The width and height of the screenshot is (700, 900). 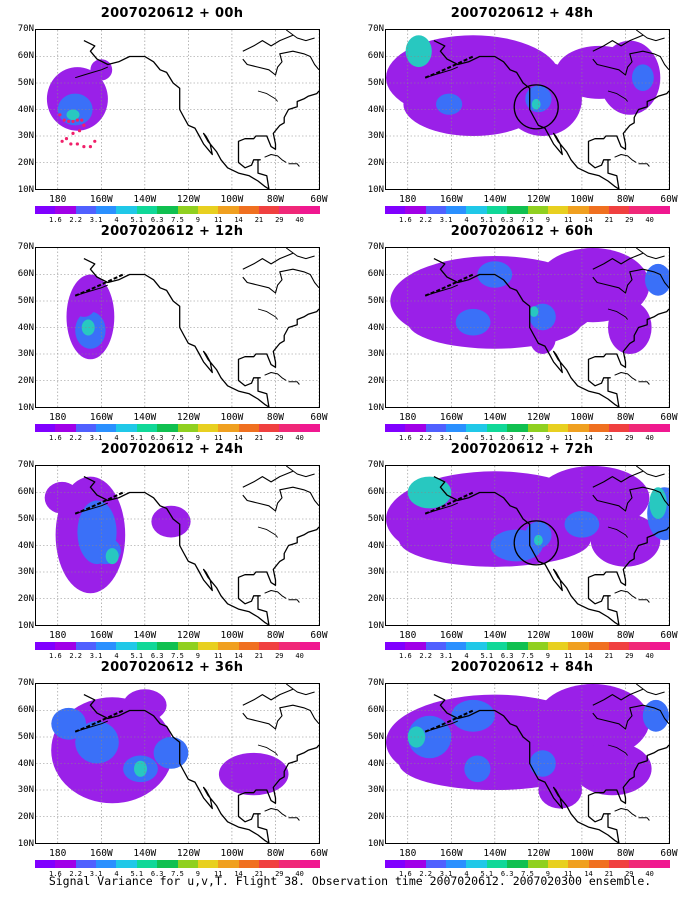 I want to click on colorbar-tick-label: 5.1, so click(x=487, y=220).